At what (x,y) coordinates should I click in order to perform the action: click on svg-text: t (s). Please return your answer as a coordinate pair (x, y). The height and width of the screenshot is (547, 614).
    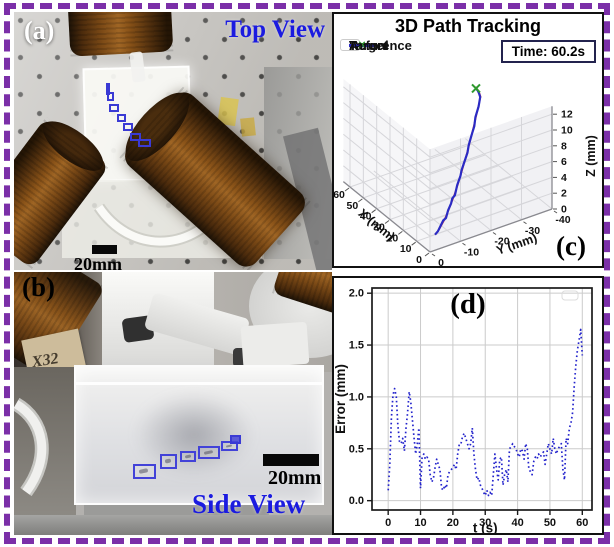
    Looking at the image, I should click on (485, 527).